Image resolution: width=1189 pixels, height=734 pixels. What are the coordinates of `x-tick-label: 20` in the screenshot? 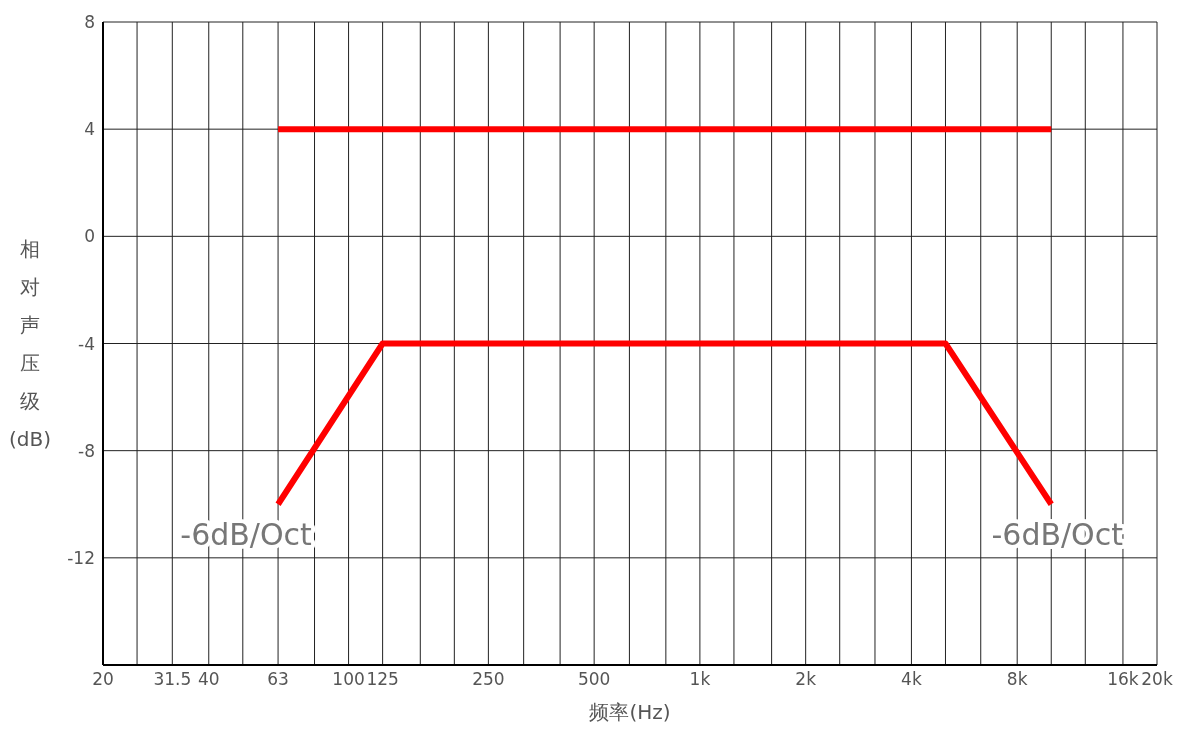 It's located at (103, 679).